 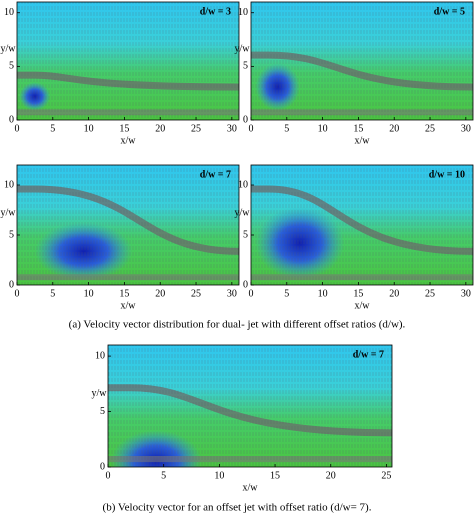 I want to click on panel: 0 5 10 15 20 25 30 0 5 10 x/w y/w d/w = 5, so click(x=354, y=73).